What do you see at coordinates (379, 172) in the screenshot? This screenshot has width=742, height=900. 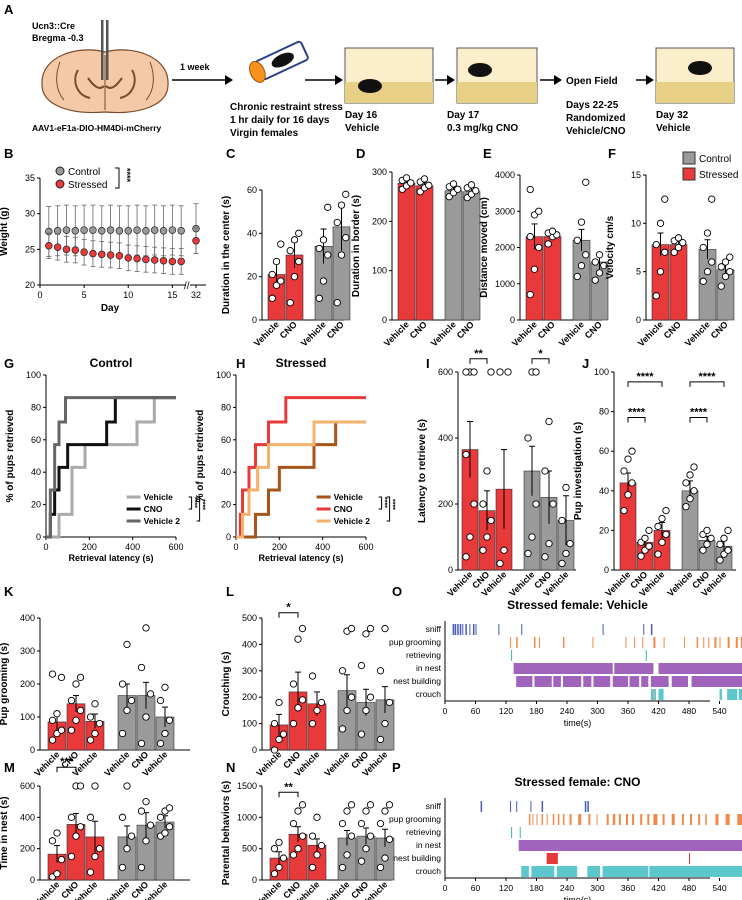 I see `D-y-tick-label: 300` at bounding box center [379, 172].